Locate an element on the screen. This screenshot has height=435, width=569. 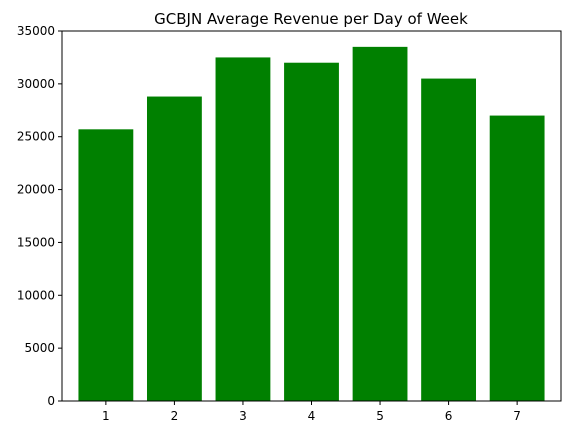
y-tick-label: 0 is located at coordinates (51, 401).